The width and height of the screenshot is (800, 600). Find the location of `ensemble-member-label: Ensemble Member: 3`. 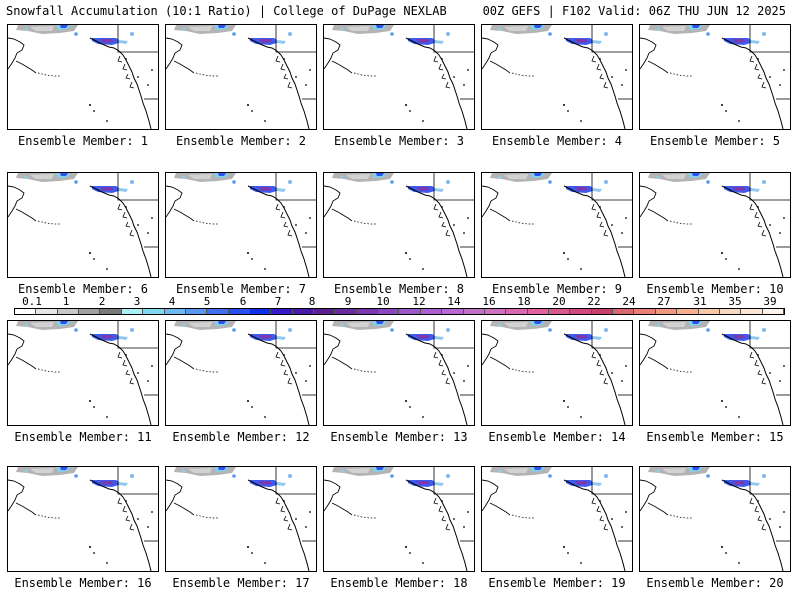

ensemble-member-label: Ensemble Member: 3 is located at coordinates (399, 141).